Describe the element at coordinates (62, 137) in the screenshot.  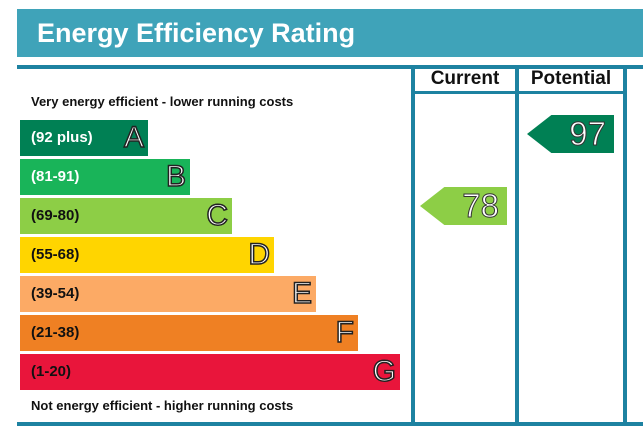
I see `band-range: (92 plus)` at that location.